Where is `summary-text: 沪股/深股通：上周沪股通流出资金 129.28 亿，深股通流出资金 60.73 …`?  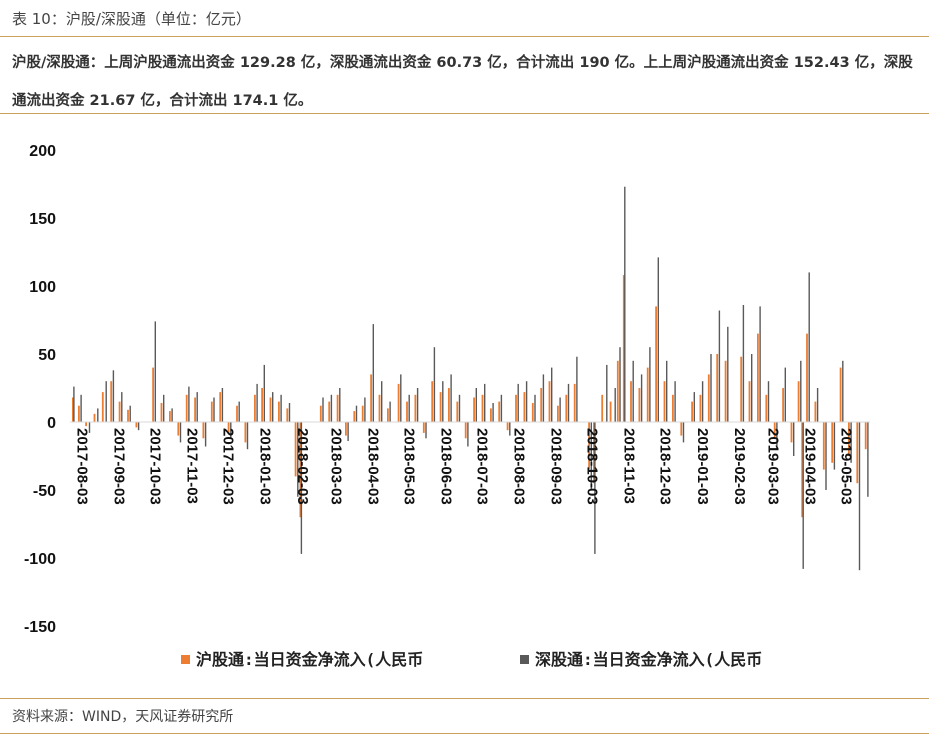 summary-text: 沪股/深股通：上周沪股通流出资金 129.28 亿，深股通流出资金 60.73 … is located at coordinates (462, 82).